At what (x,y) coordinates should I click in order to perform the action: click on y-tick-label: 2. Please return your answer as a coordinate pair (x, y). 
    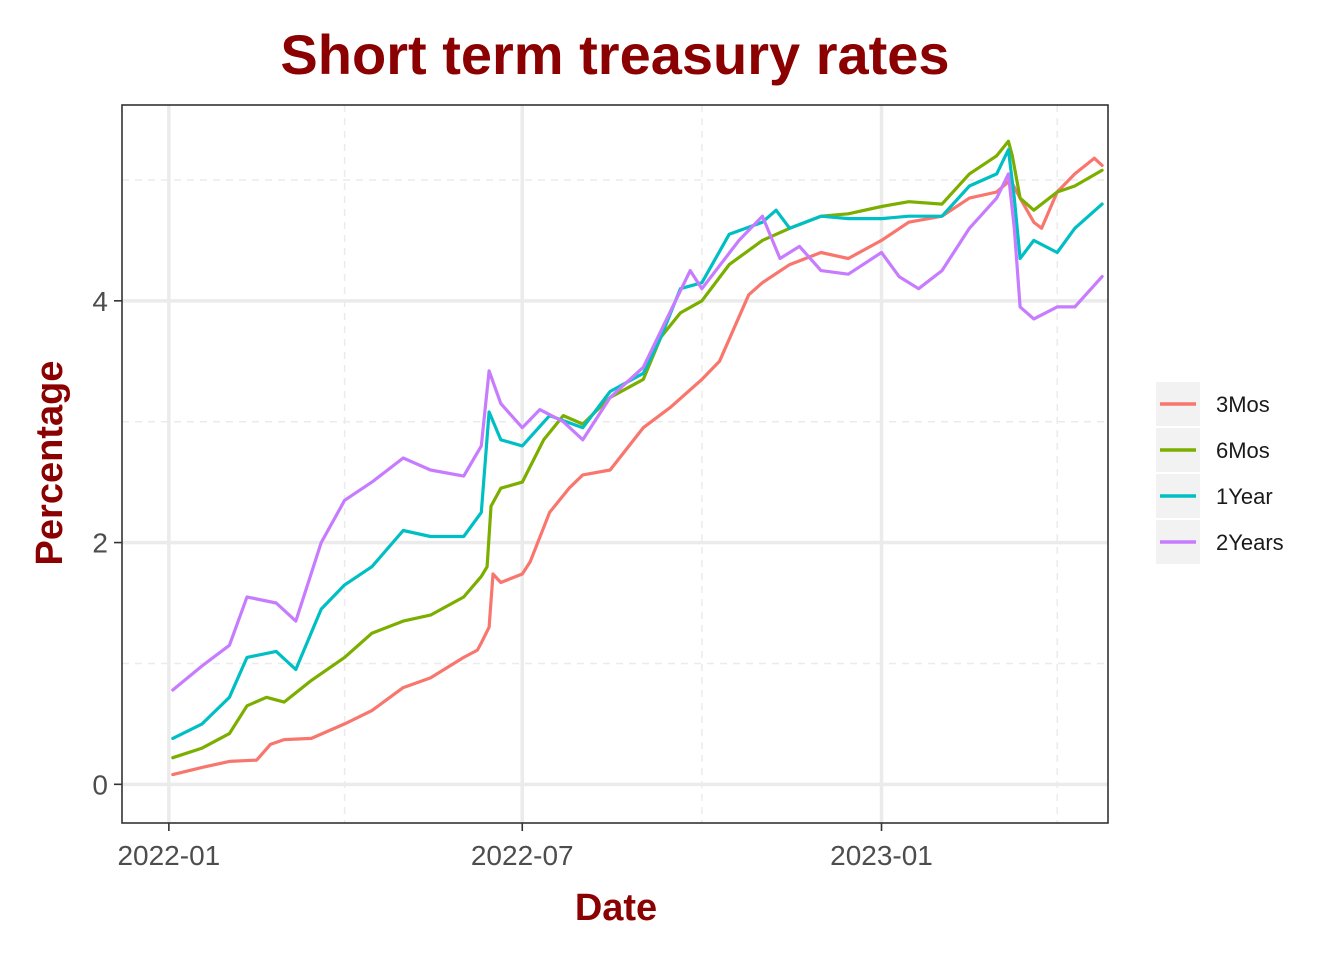
    Looking at the image, I should click on (100, 543).